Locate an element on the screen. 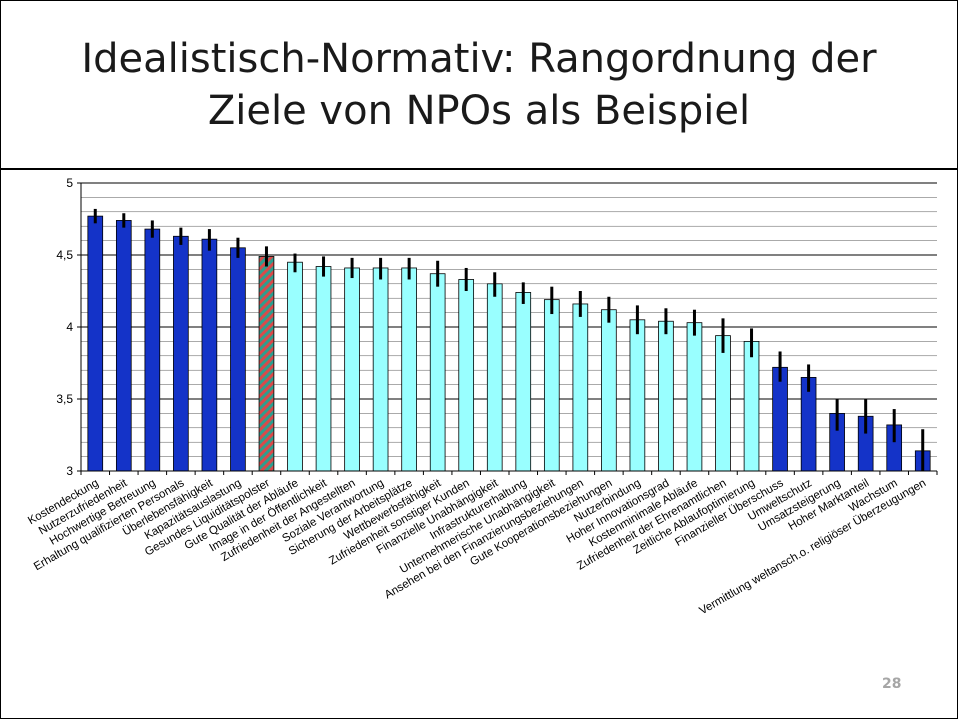 The width and height of the screenshot is (960, 720). y-tick-label: 4 is located at coordinates (69, 327).